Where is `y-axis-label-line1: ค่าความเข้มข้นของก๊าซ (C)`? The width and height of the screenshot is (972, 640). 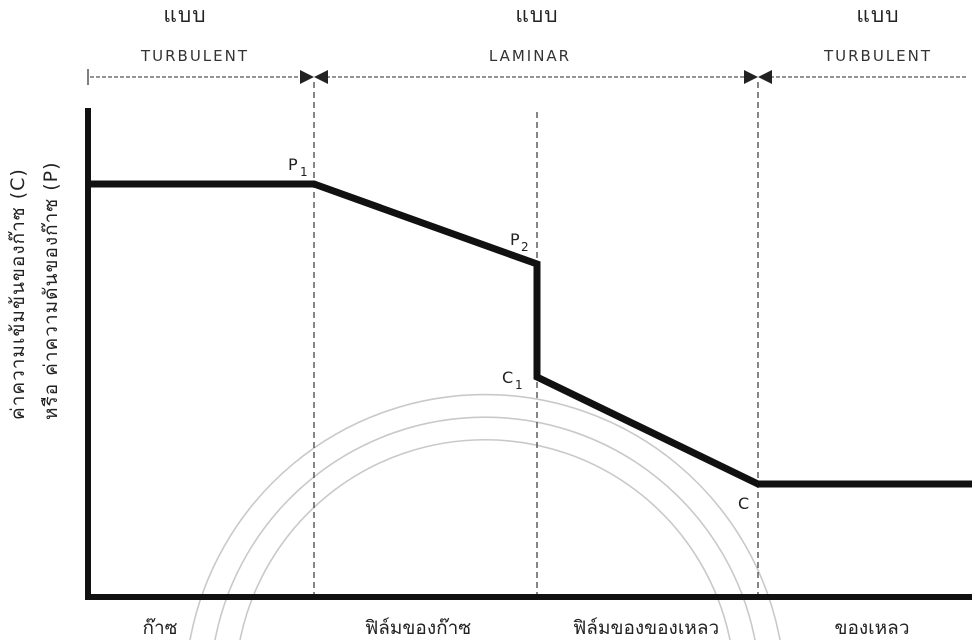 y-axis-label-line1: ค่าความเข้มข้นของก๊าซ (C) is located at coordinates (18, 294).